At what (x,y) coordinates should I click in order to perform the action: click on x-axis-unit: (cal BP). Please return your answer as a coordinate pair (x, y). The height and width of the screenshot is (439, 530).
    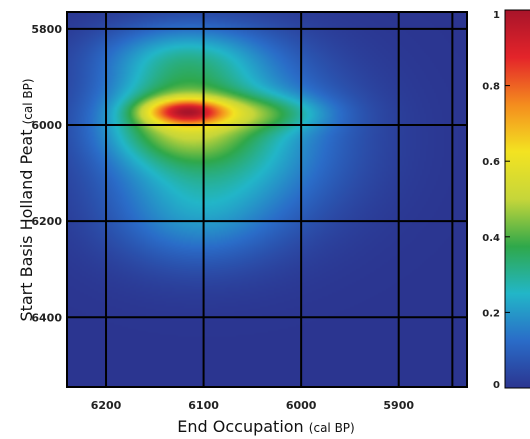
    Looking at the image, I should click on (332, 428).